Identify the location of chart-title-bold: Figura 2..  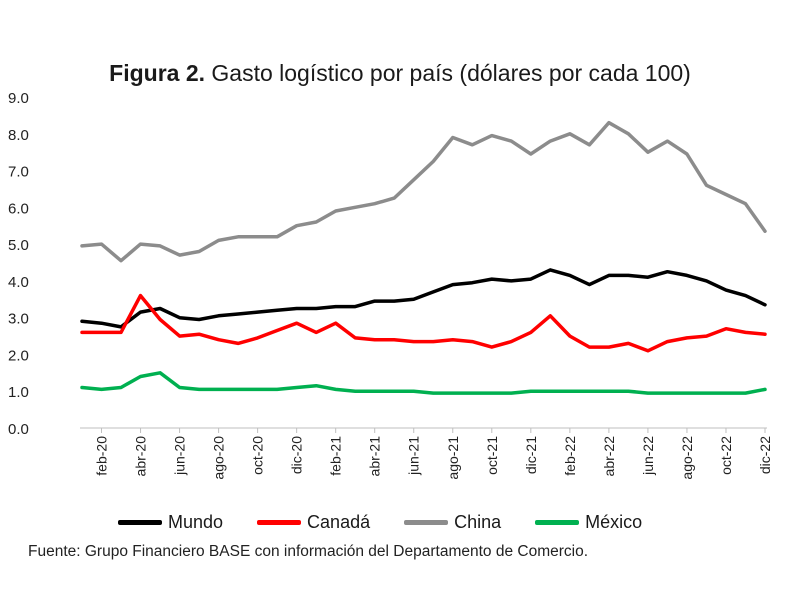
(157, 73).